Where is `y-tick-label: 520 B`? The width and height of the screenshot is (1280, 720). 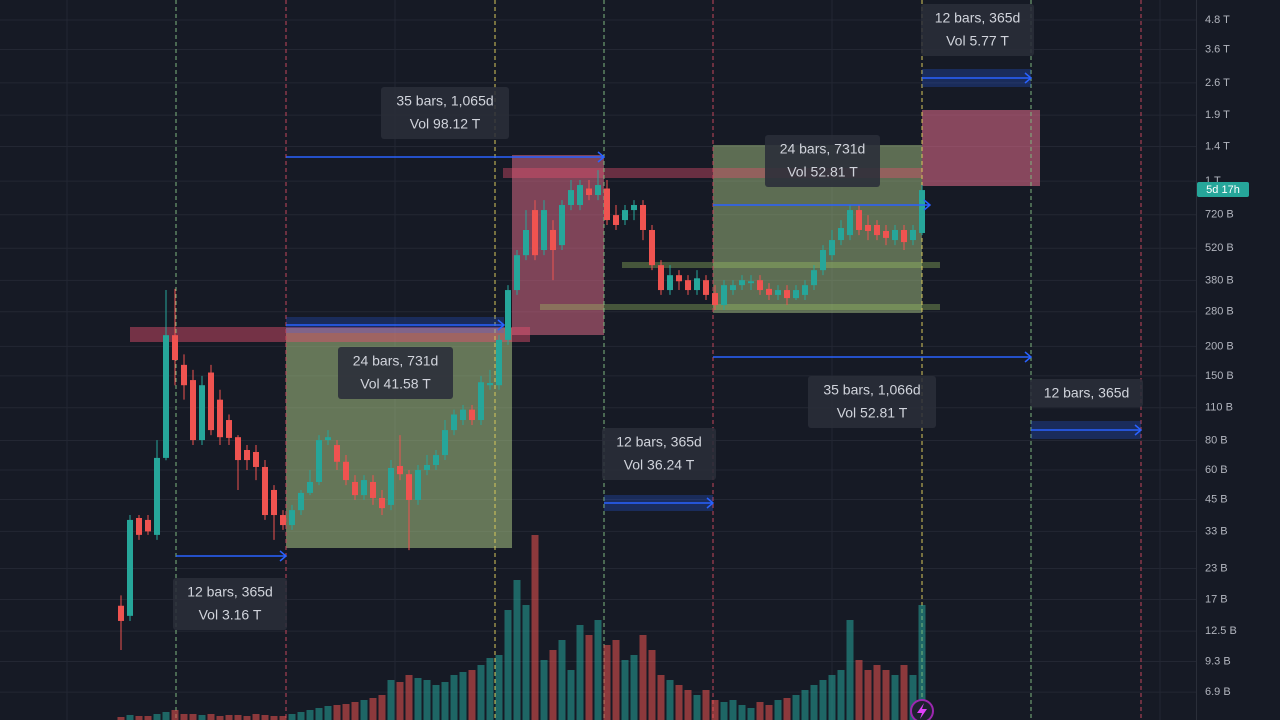 y-tick-label: 520 B is located at coordinates (1219, 248).